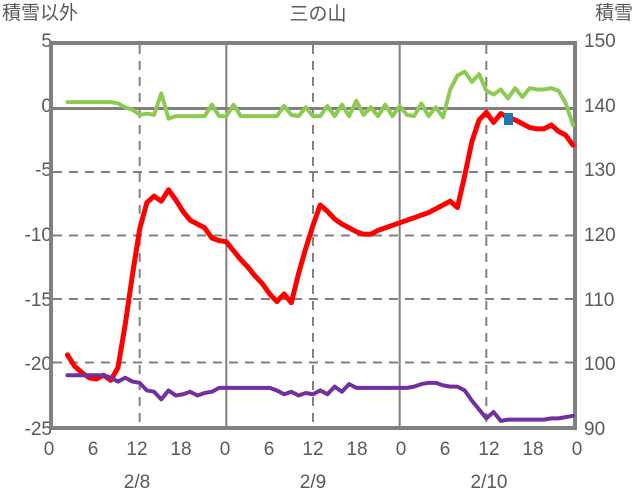 The height and width of the screenshot is (501, 636). I want to click on y-left-tick: -25, so click(38, 429).